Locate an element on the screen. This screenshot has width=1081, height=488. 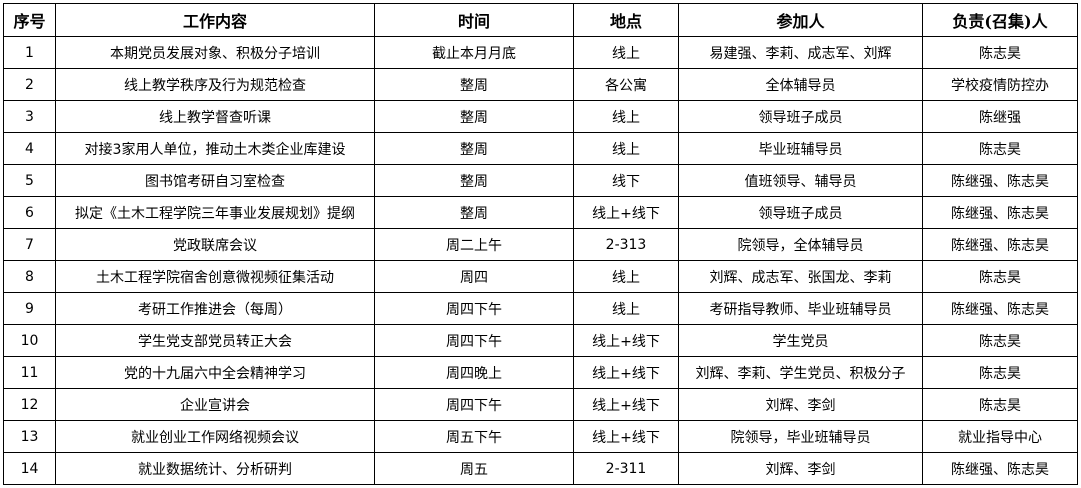
cell-task: 考研工作推进会（每周） is located at coordinates (215, 308).